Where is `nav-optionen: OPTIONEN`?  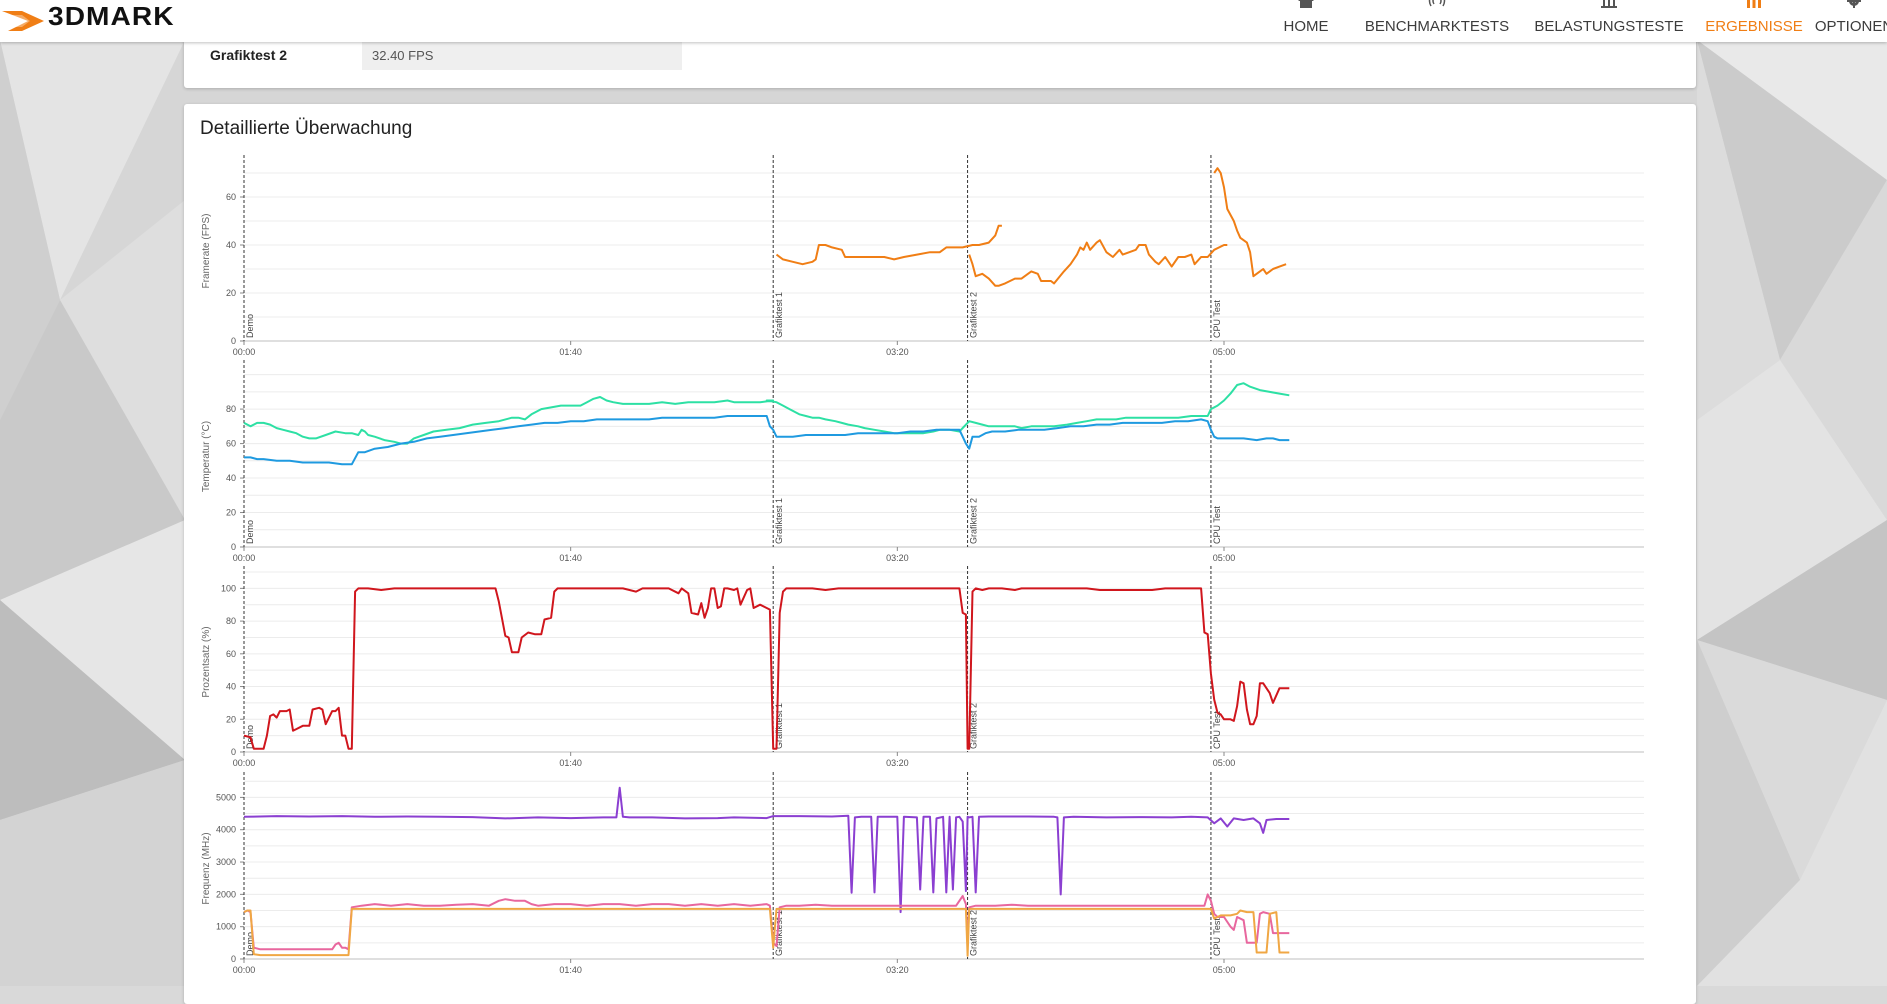 nav-optionen: OPTIONEN is located at coordinates (1849, 21).